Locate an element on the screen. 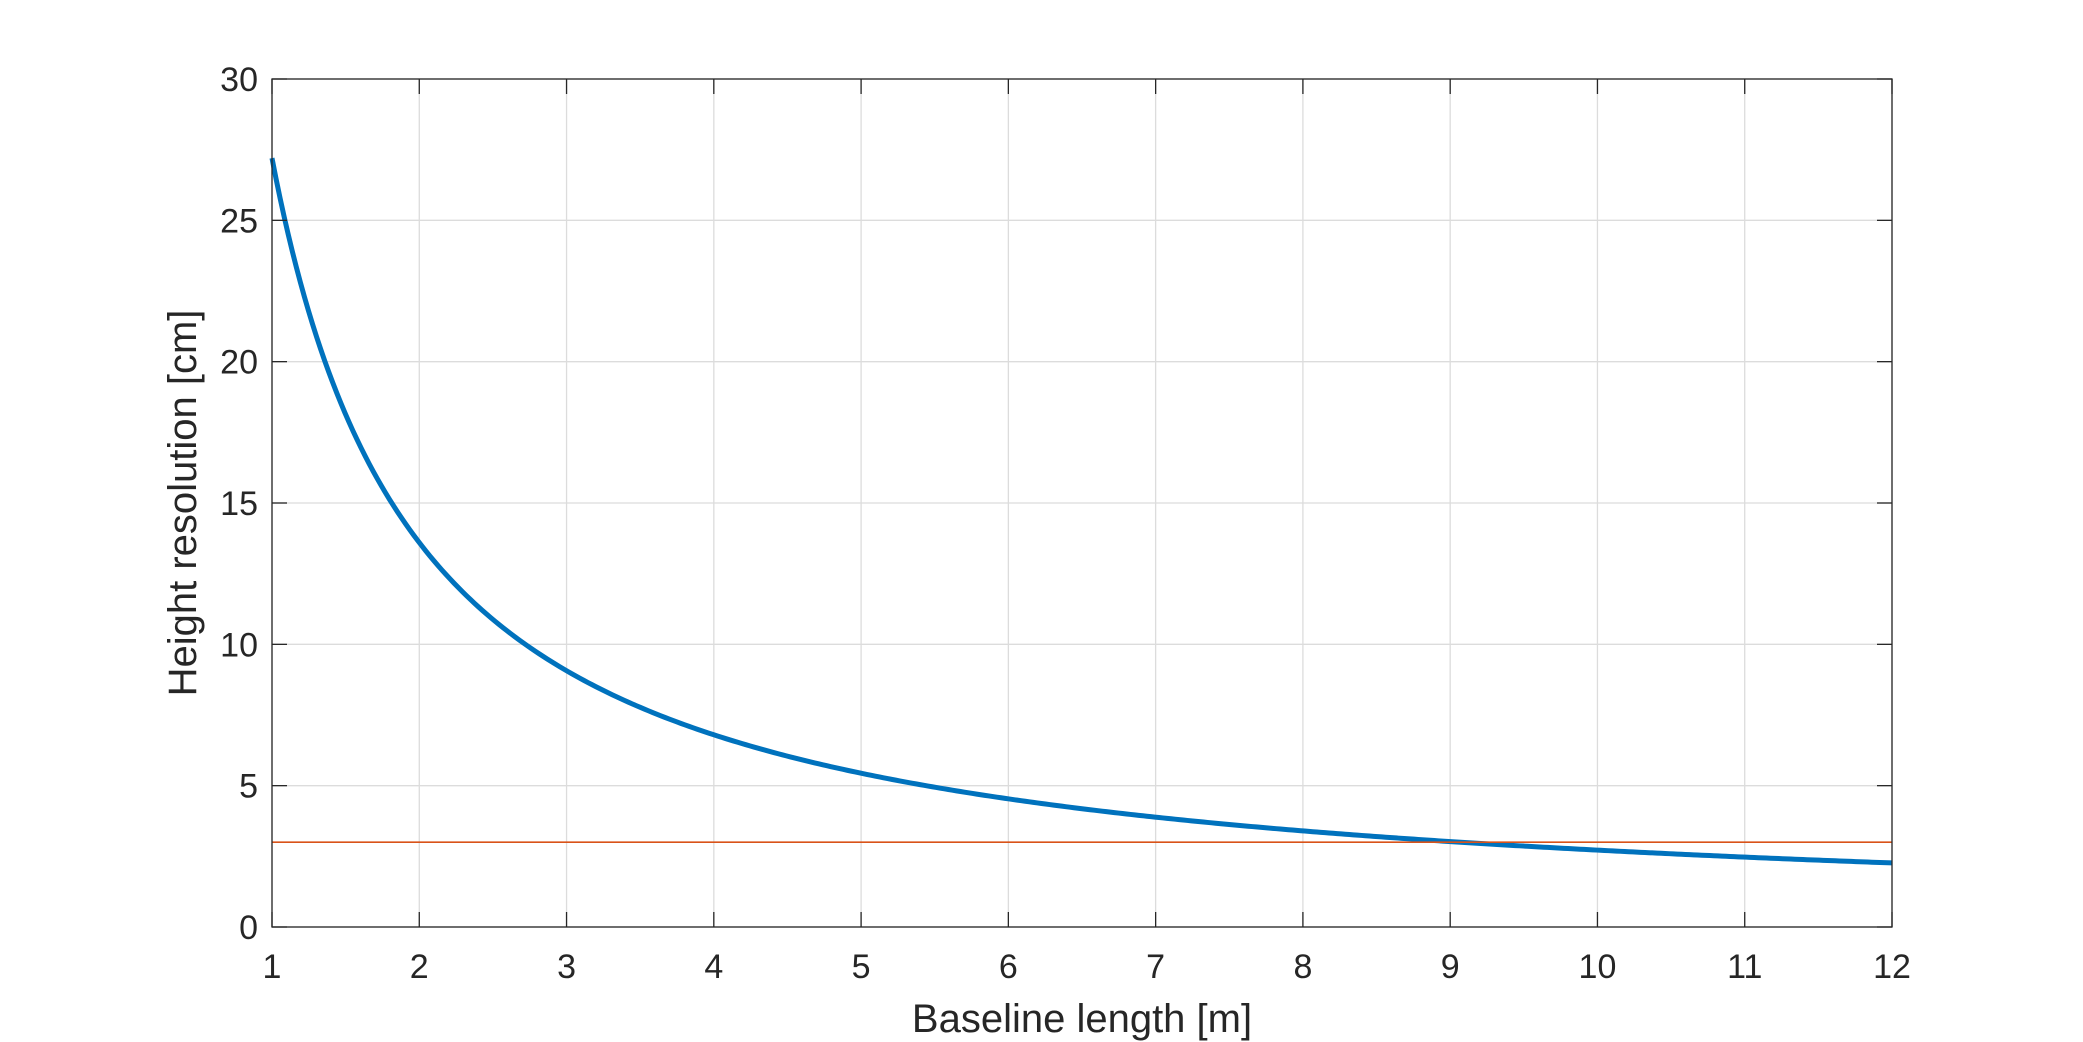  y-tick-label: 10 is located at coordinates (239, 645).